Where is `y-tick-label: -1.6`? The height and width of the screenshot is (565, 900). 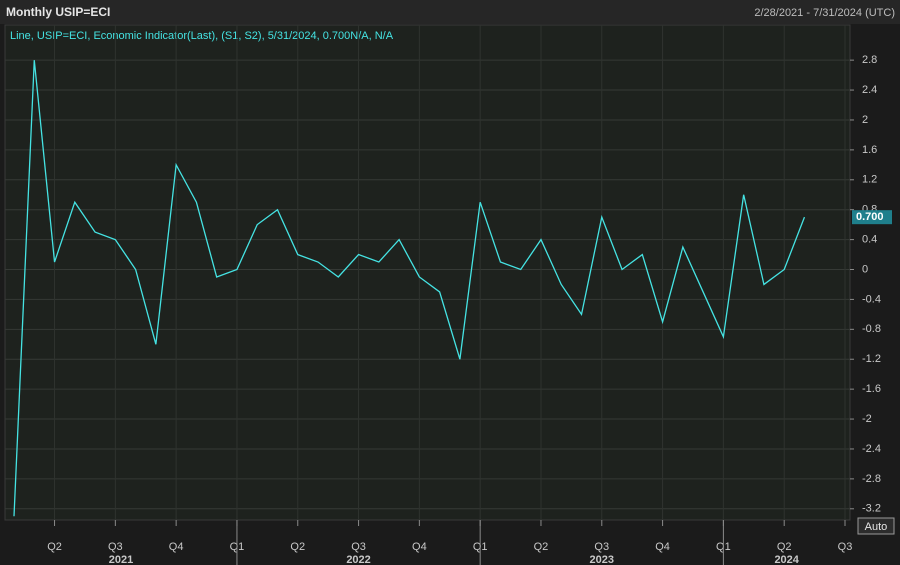 y-tick-label: -1.6 is located at coordinates (871, 389).